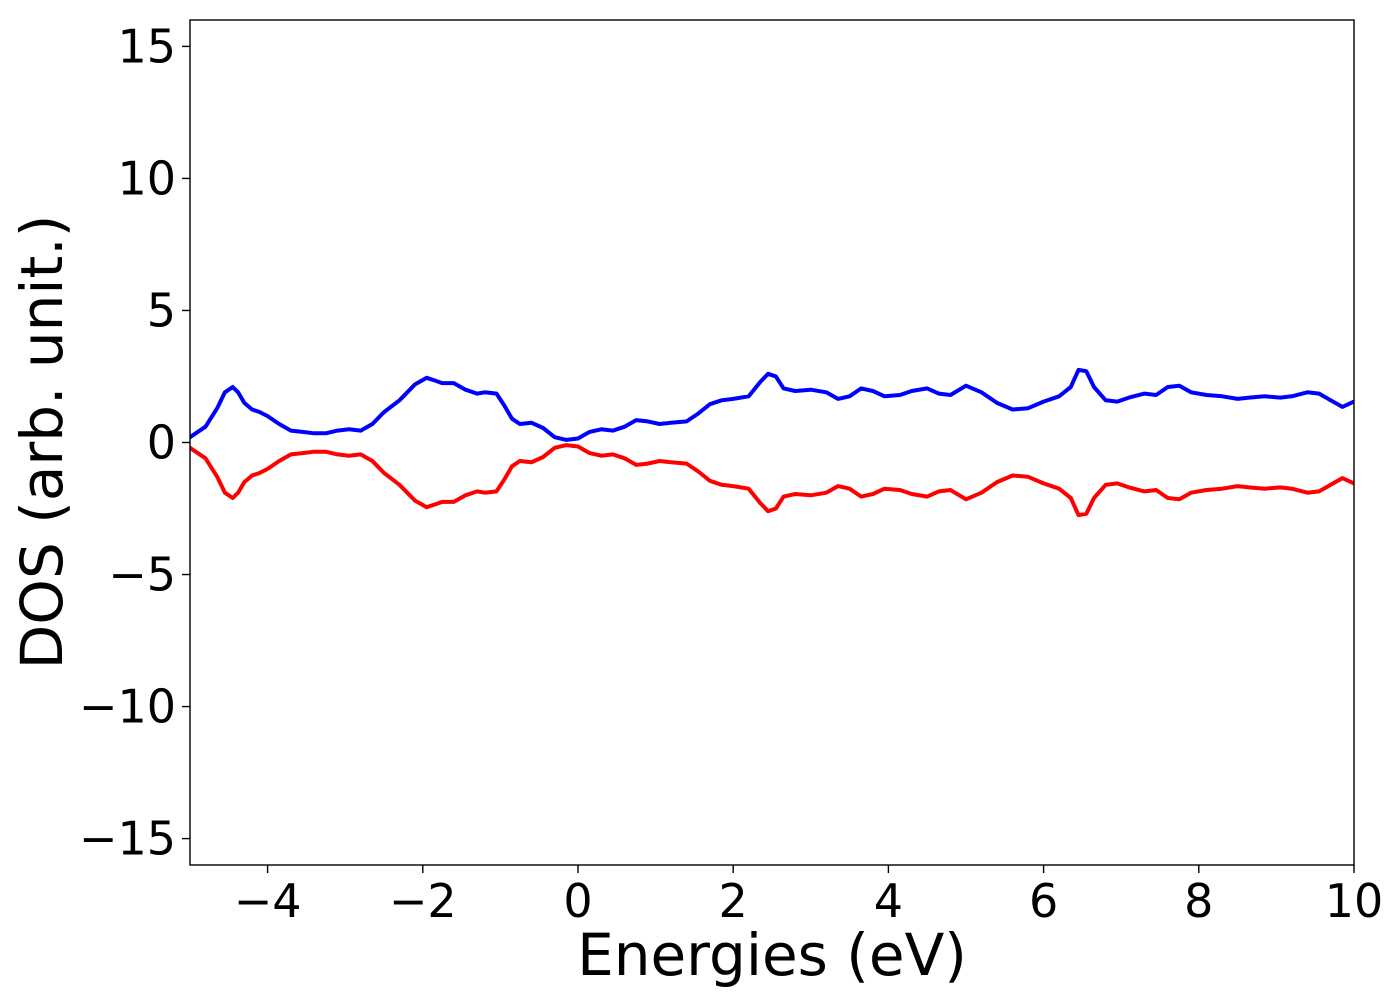 This screenshot has width=1400, height=1000. What do you see at coordinates (1043, 901) in the screenshot?
I see `x-tick-label: 6` at bounding box center [1043, 901].